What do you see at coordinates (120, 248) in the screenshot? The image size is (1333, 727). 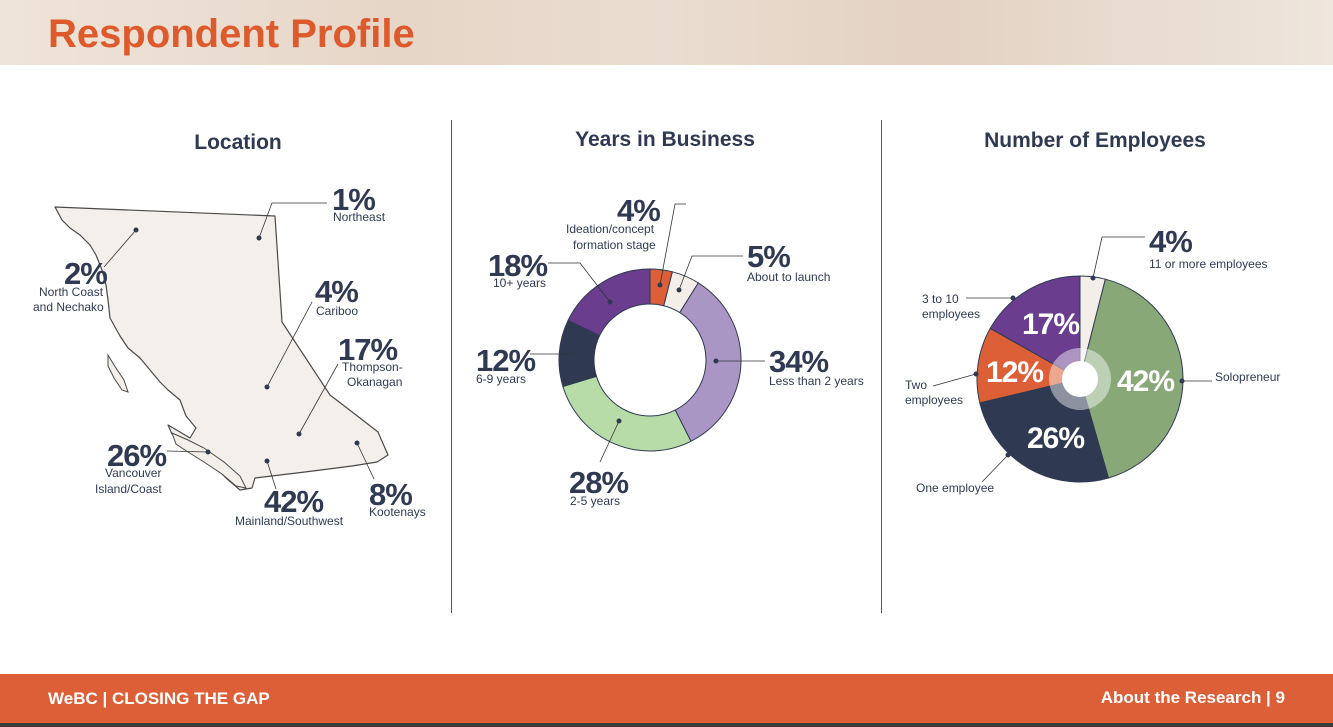 I see `leader-northcoast` at bounding box center [120, 248].